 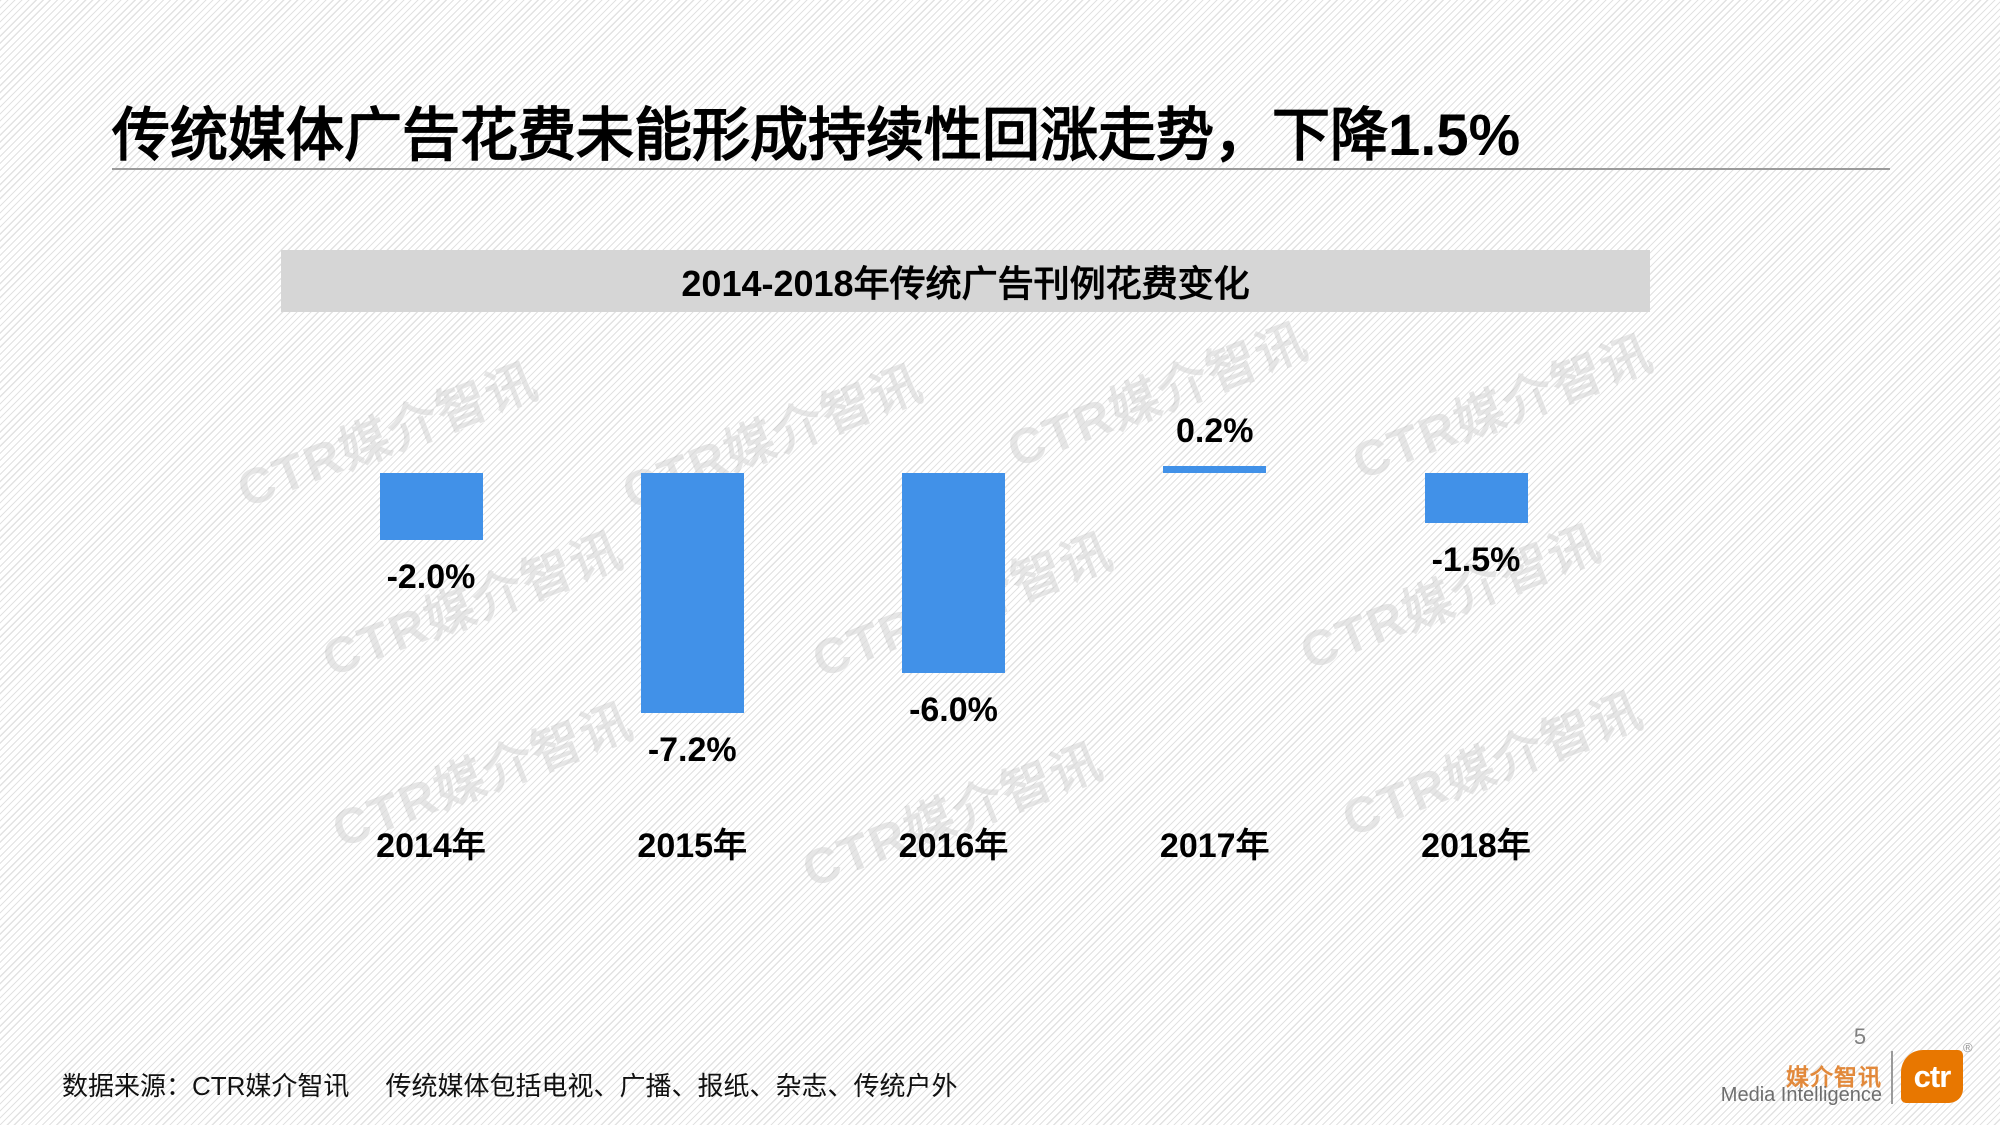 What do you see at coordinates (692, 593) in the screenshot?
I see `bar-2015年` at bounding box center [692, 593].